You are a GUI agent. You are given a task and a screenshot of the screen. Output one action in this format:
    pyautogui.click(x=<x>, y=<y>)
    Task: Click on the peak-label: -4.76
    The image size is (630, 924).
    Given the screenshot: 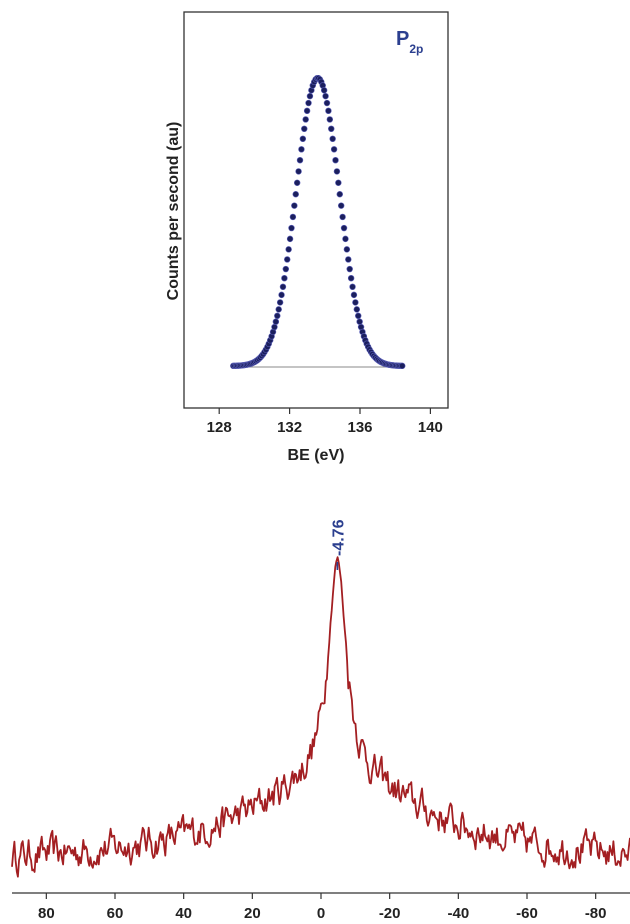 What is the action you would take?
    pyautogui.click(x=338, y=537)
    